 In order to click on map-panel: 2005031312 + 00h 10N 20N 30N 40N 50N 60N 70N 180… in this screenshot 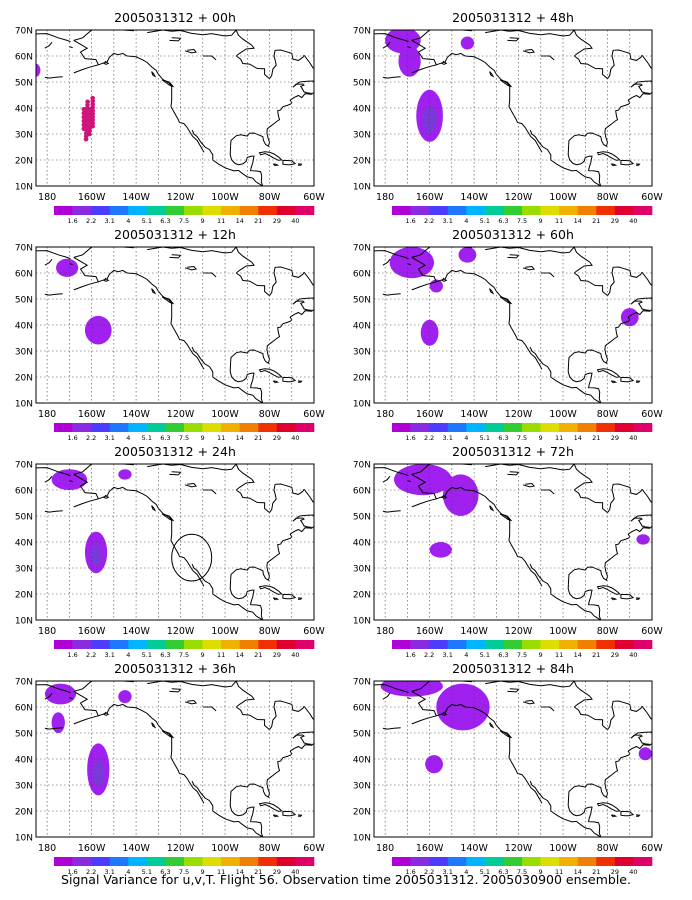, I will do `click(170, 117)`.